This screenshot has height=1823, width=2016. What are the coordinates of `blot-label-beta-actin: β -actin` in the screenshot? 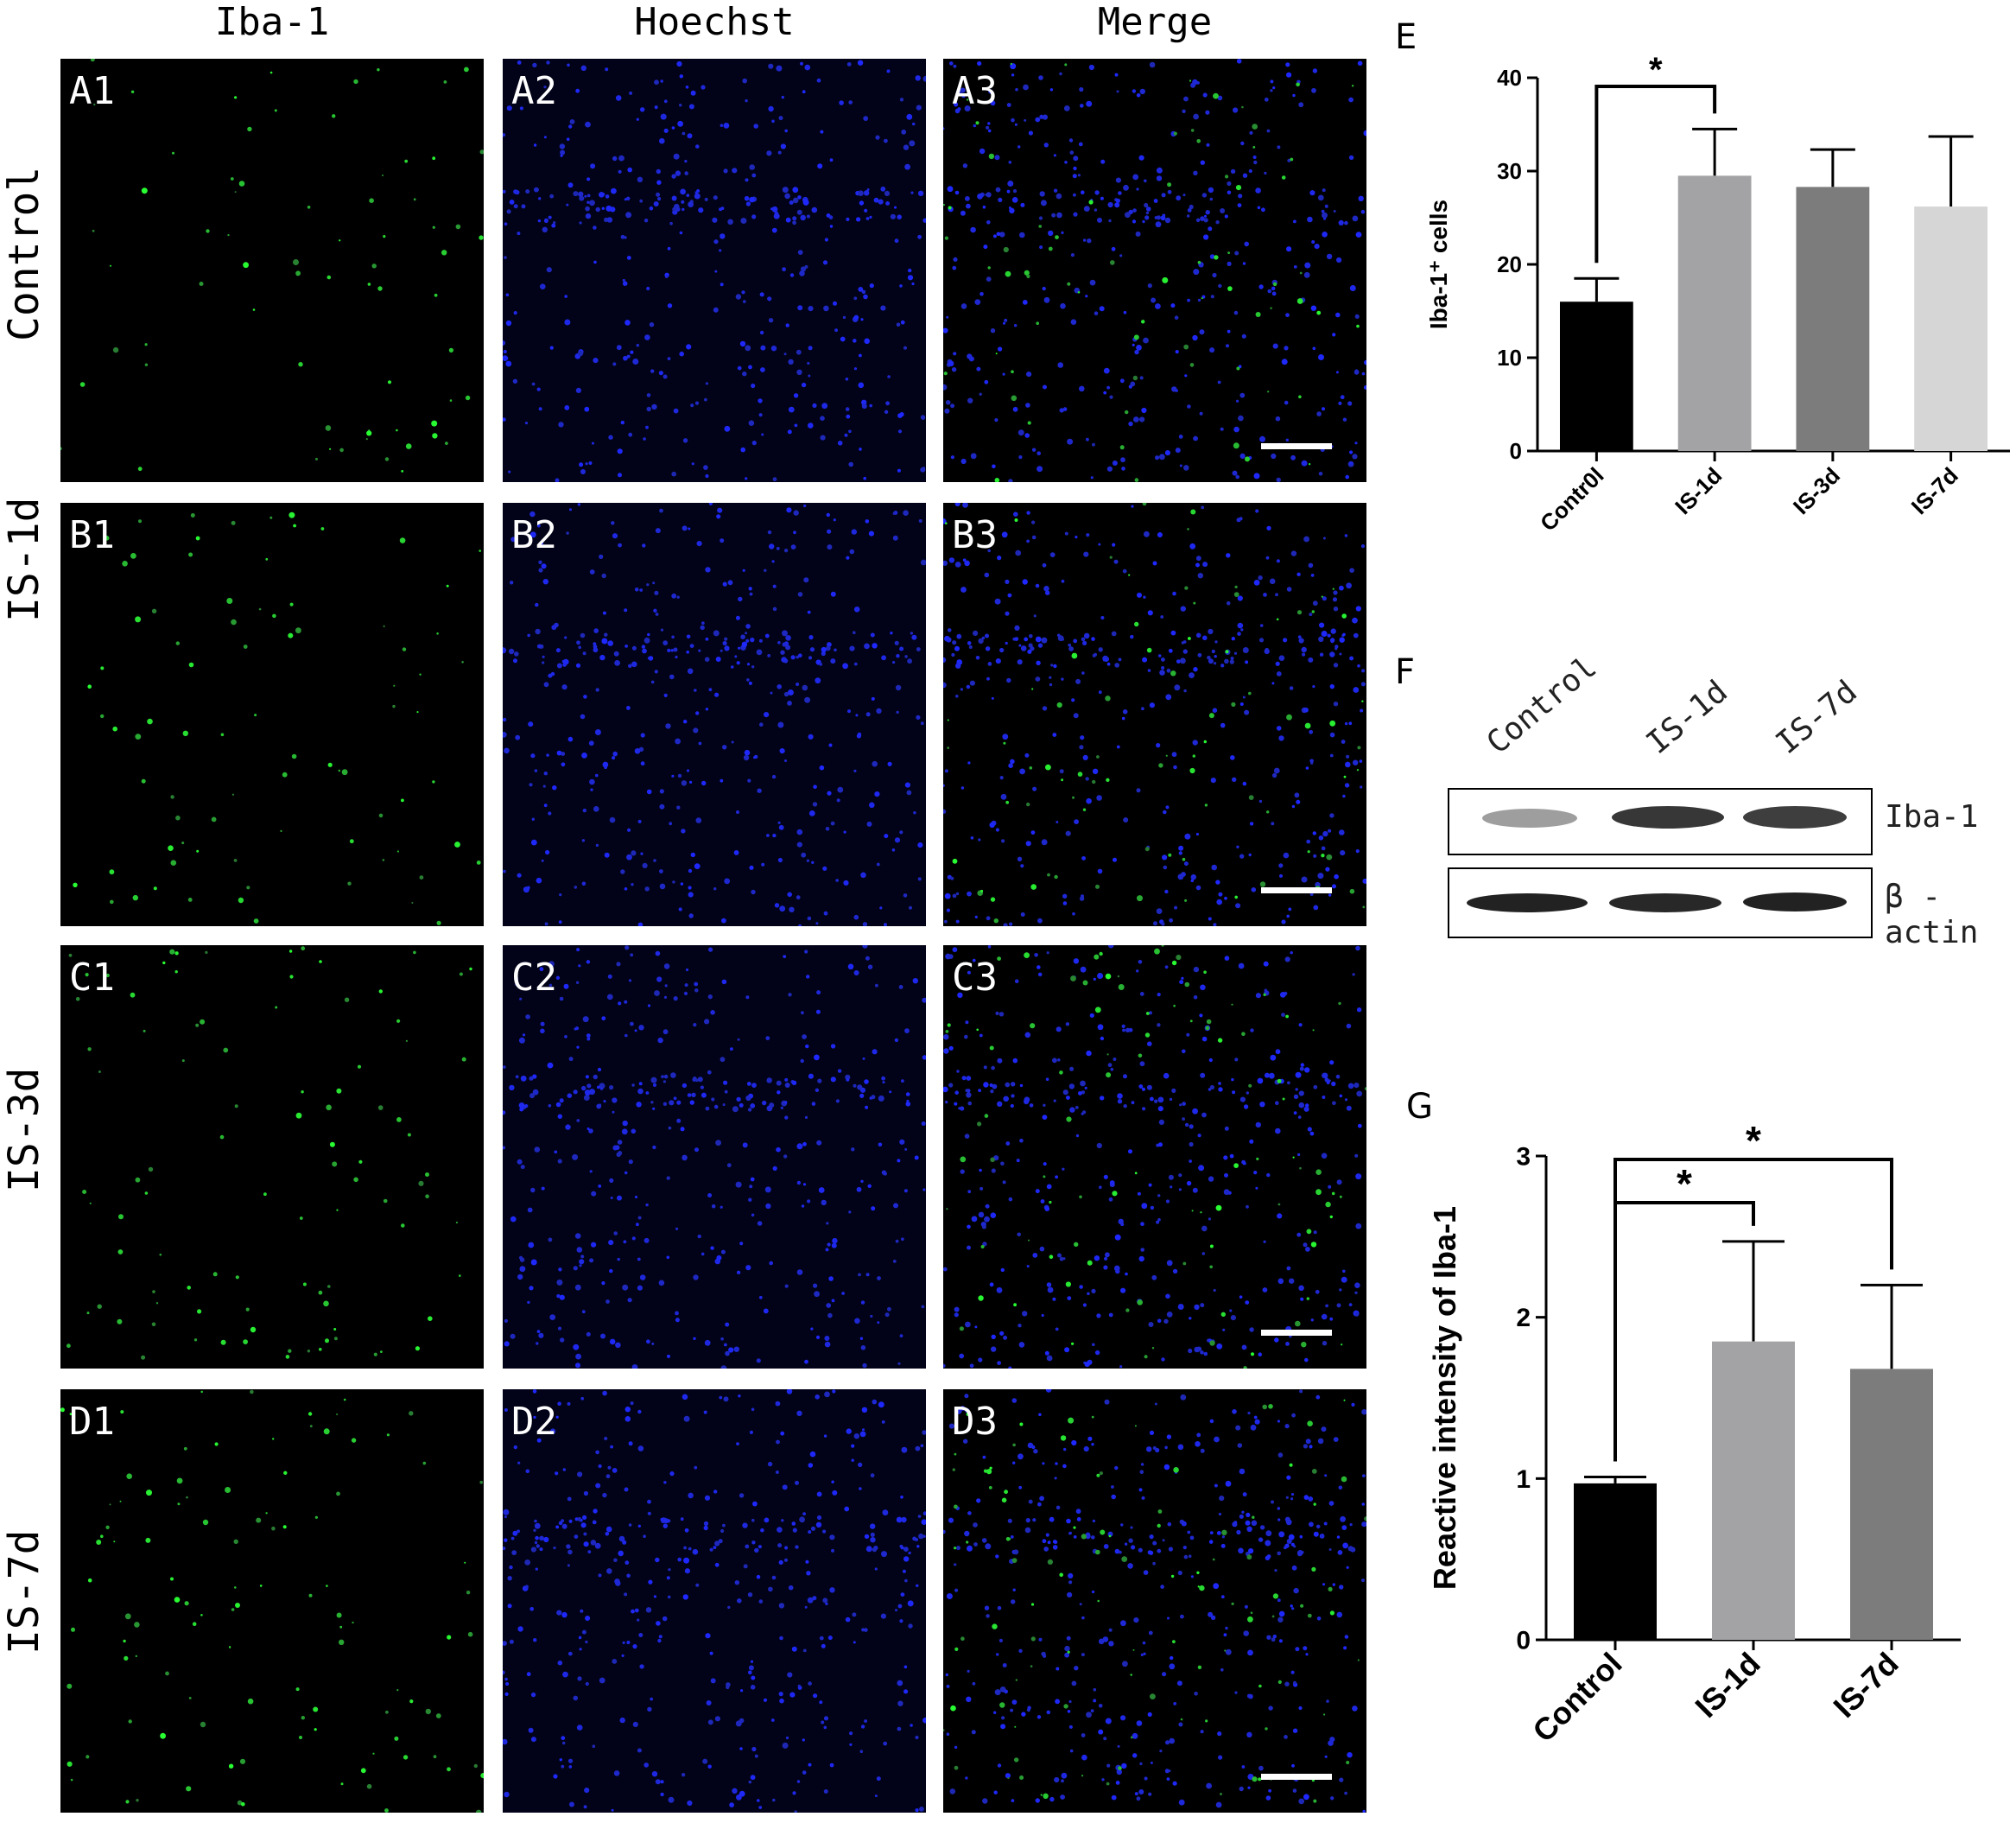 It's located at (1932, 915).